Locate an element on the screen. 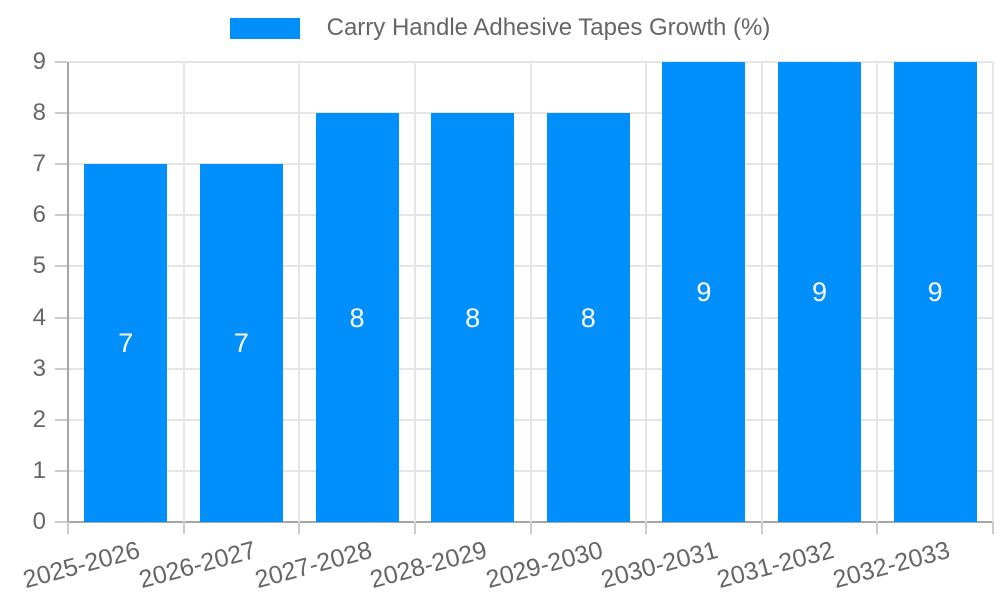 The width and height of the screenshot is (1000, 600). x-tick-label: 2031-2032 is located at coordinates (775, 565).